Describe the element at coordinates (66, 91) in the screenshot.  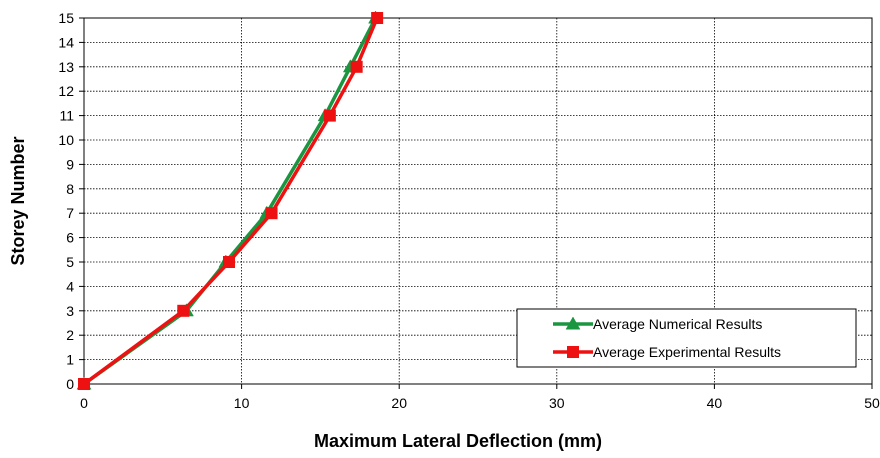
I see `y-tick-label: 12` at that location.